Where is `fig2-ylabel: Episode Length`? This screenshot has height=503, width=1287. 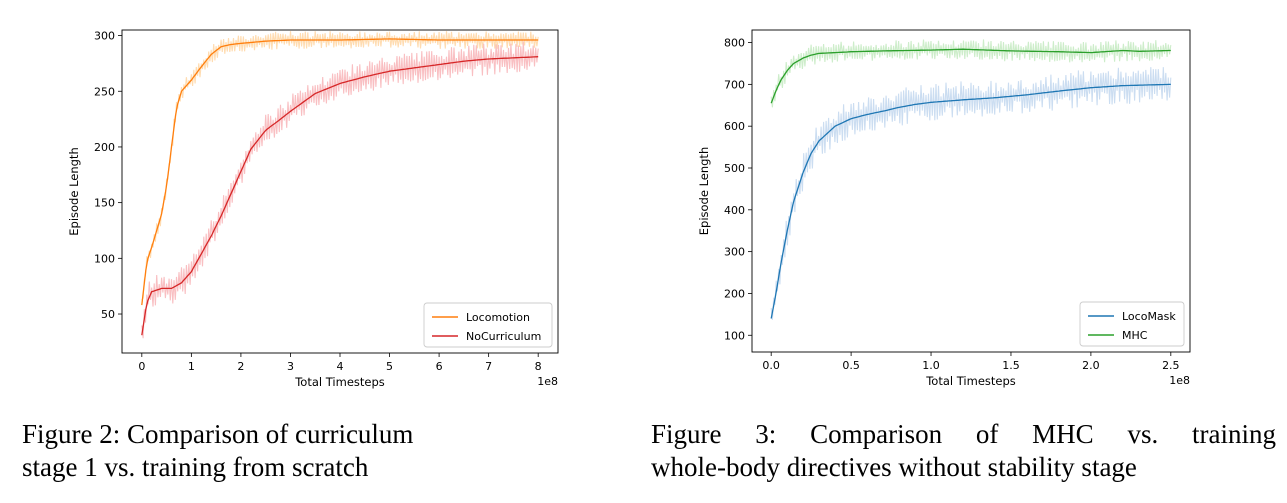 fig2-ylabel: Episode Length is located at coordinates (74, 191).